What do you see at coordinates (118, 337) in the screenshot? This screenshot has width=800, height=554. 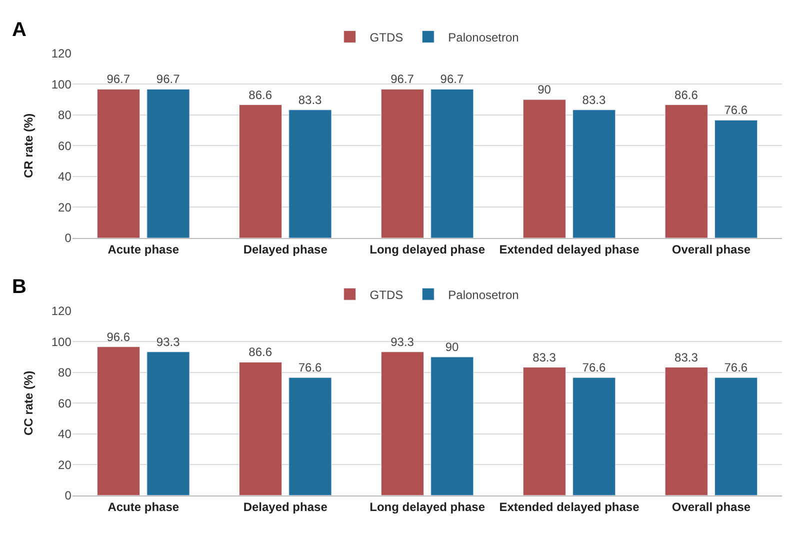 I see `data-label: 96.6` at bounding box center [118, 337].